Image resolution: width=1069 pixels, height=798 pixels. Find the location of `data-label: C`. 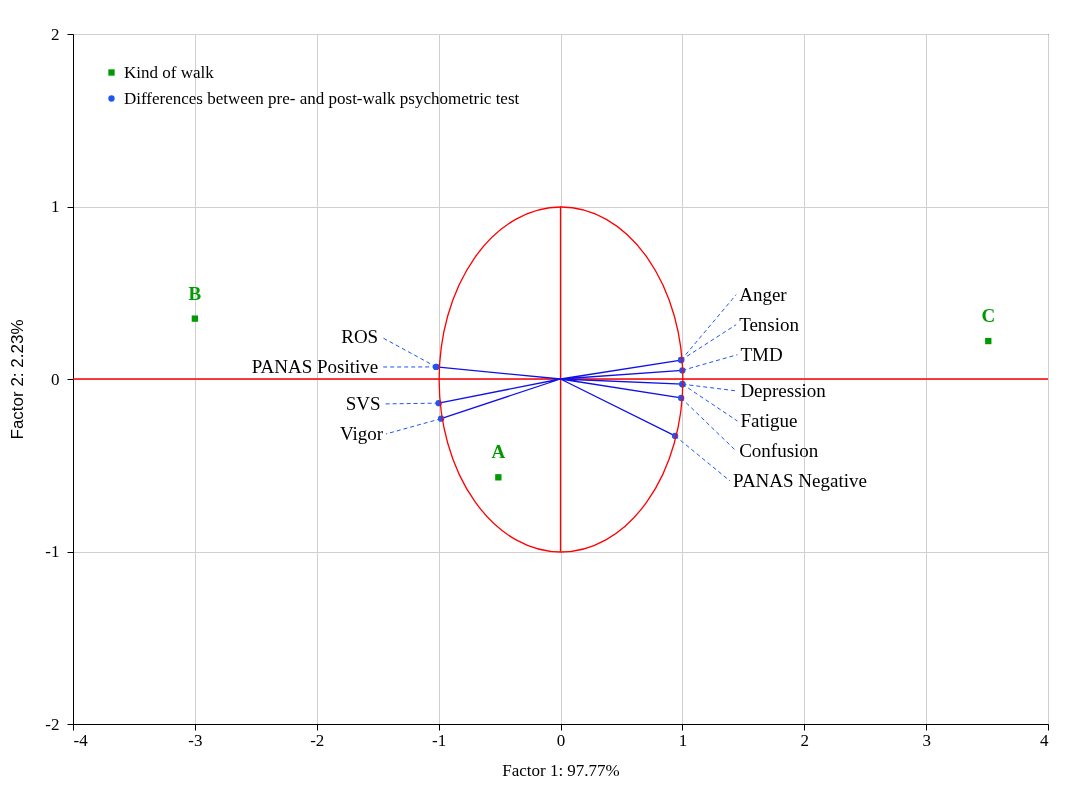

data-label: C is located at coordinates (988, 316).